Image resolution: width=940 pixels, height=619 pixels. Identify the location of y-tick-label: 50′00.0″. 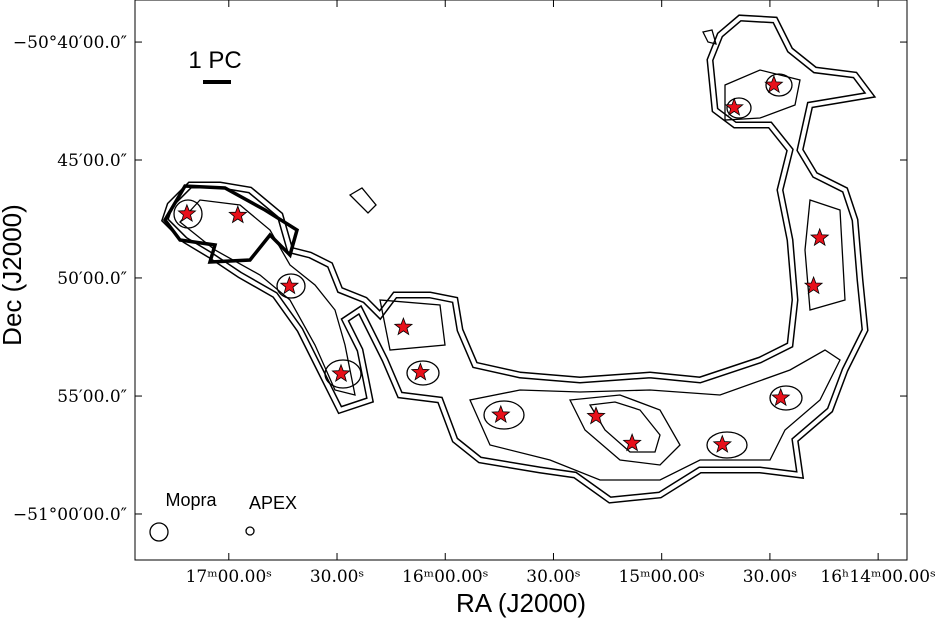
(92, 279).